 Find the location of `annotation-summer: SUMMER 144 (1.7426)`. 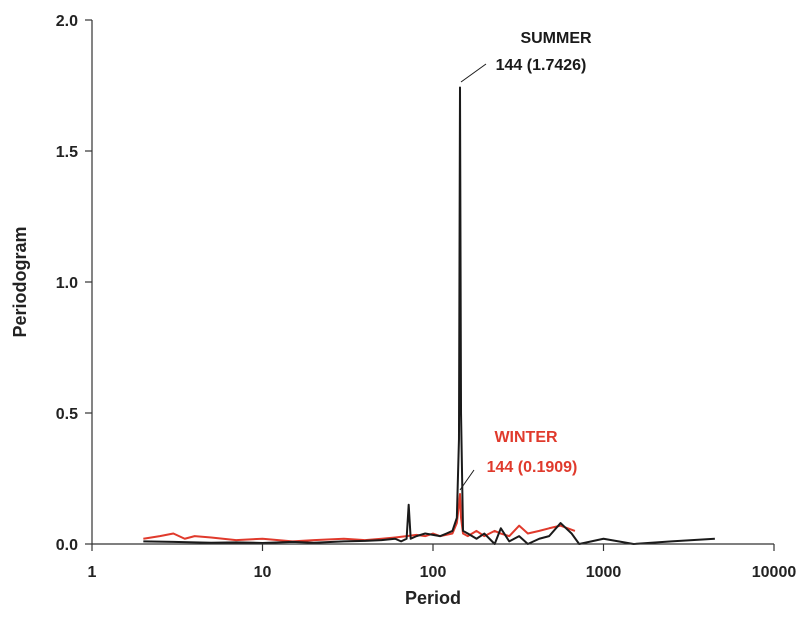

annotation-summer: SUMMER 144 (1.7426) is located at coordinates (526, 56).